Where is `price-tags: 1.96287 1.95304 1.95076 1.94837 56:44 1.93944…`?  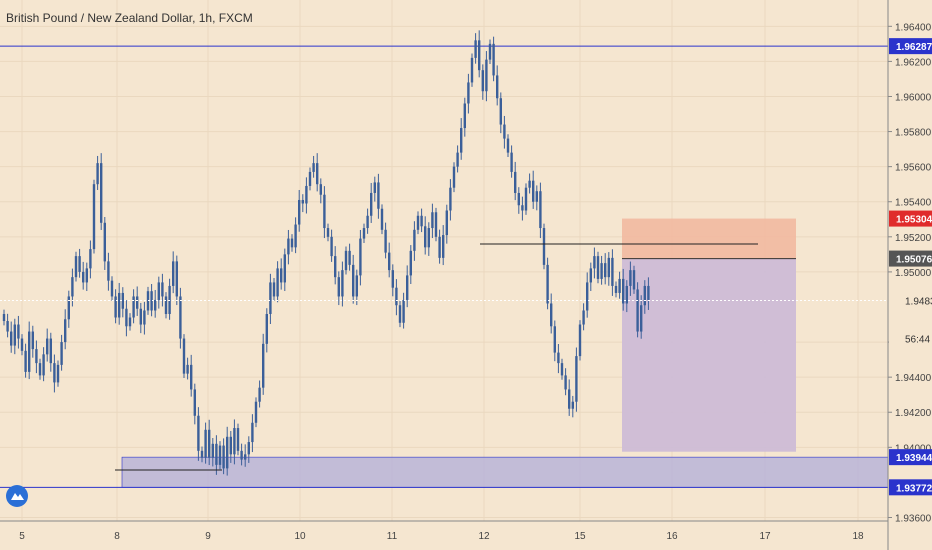 price-tags: 1.96287 1.95304 1.95076 1.94837 56:44 1.93944… is located at coordinates (910, 267).